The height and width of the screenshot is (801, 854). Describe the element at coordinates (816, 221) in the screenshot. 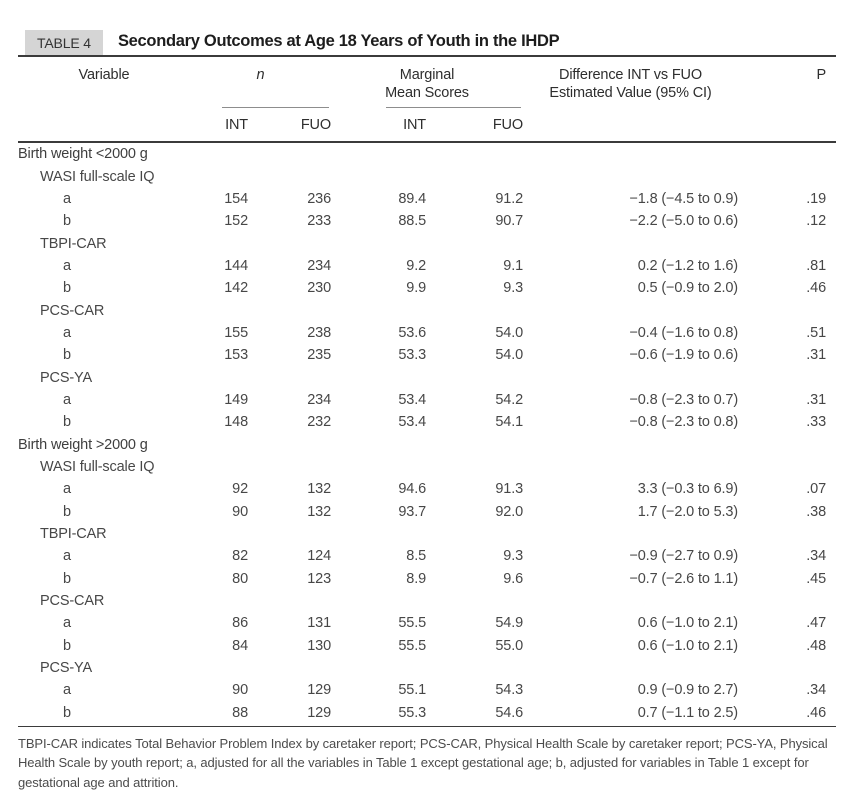

I see `p-value: .12` at that location.